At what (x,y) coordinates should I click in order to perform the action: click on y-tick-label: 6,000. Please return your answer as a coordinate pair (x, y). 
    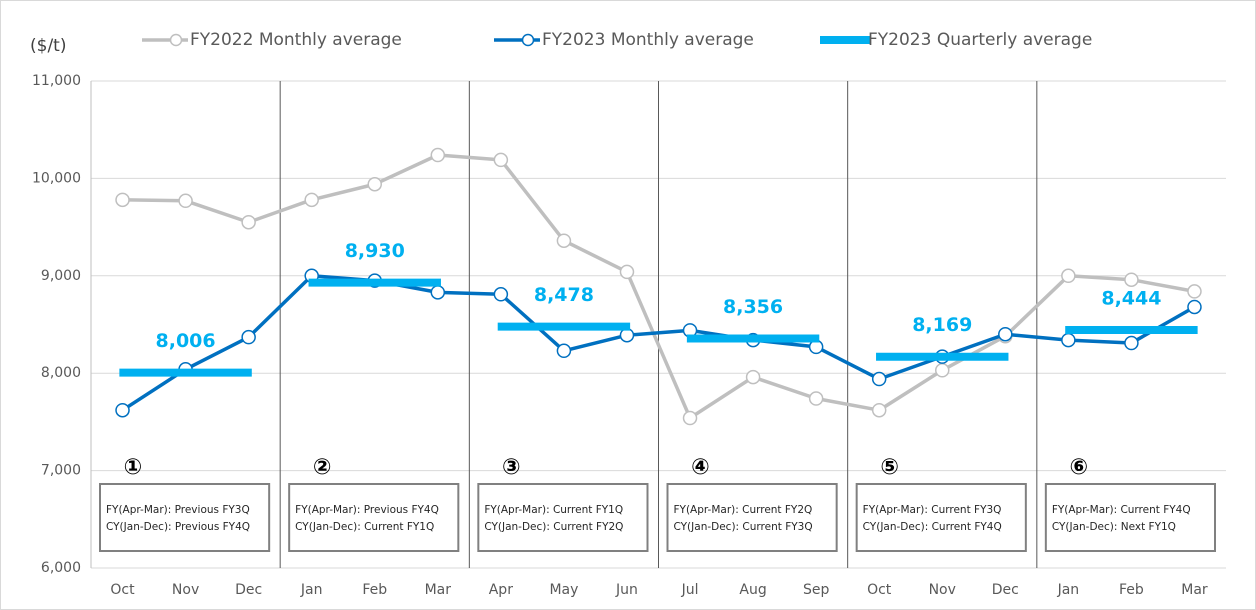
    Looking at the image, I should click on (61, 568).